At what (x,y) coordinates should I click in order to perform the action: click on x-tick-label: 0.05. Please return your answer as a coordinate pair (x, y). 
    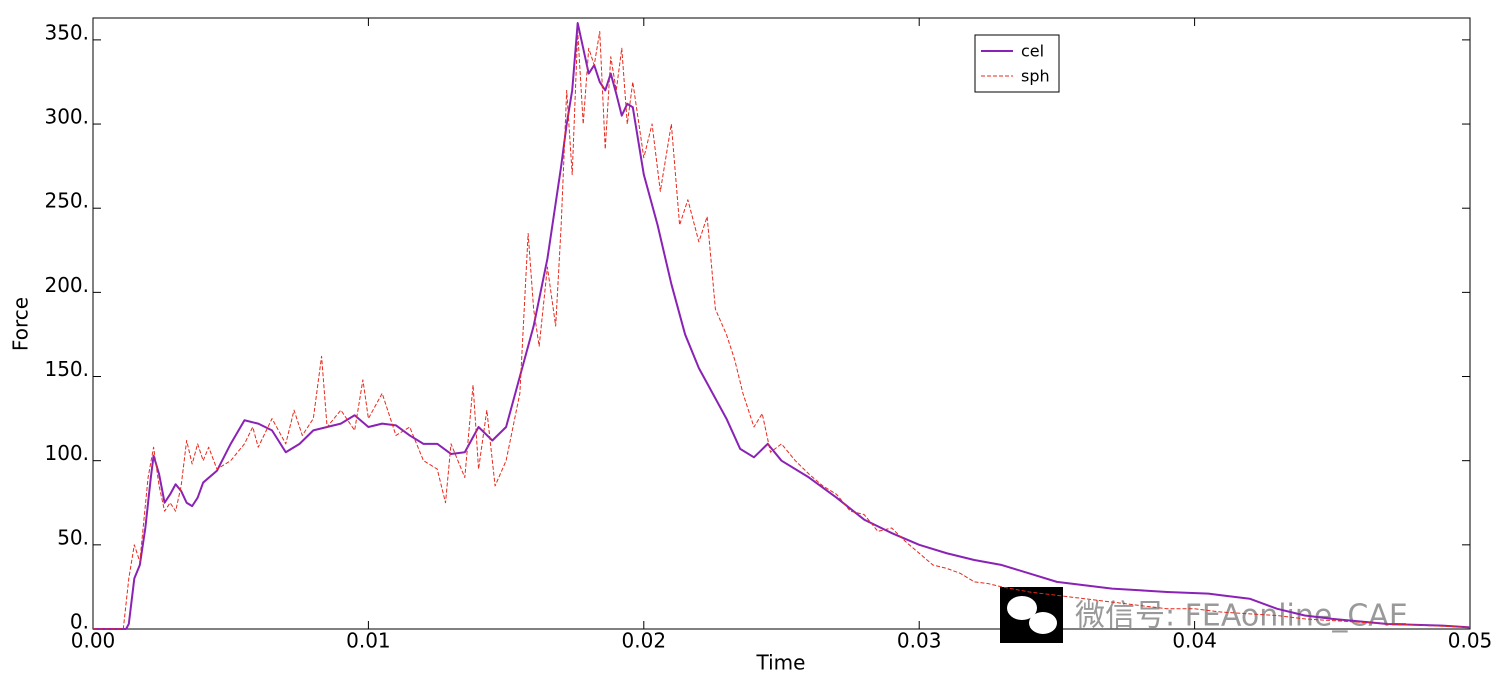
    Looking at the image, I should click on (1470, 641).